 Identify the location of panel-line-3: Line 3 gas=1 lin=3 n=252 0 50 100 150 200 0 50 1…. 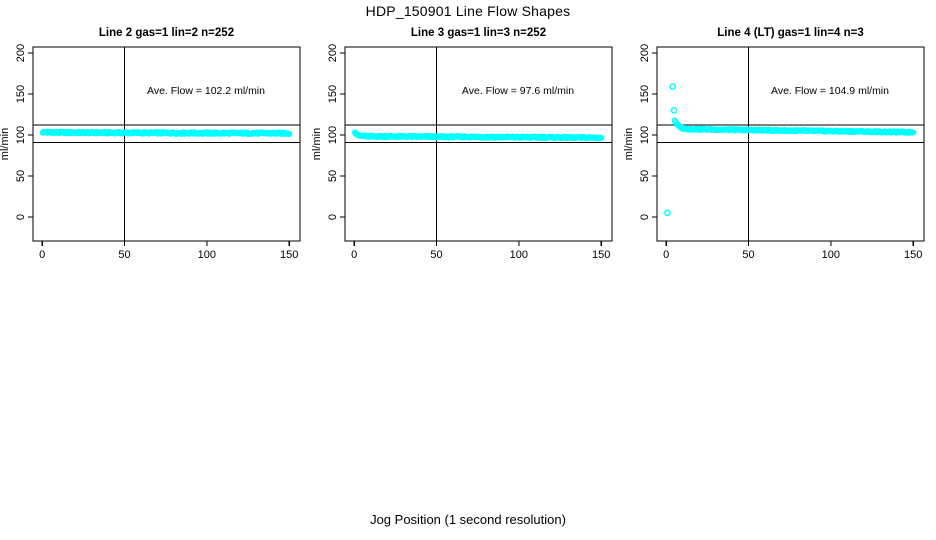
(462, 144).